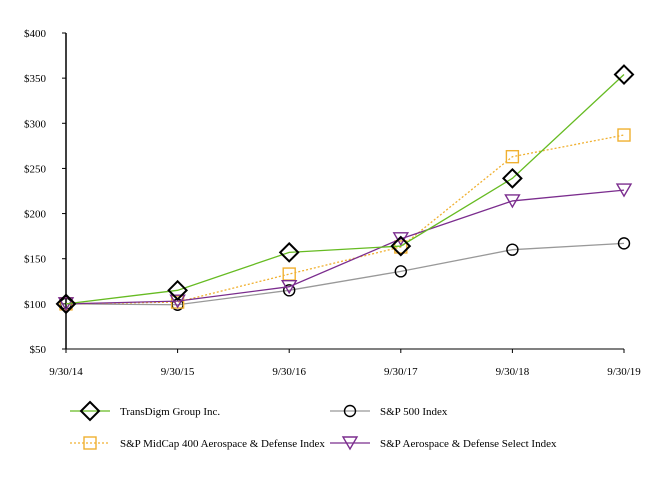  Describe the element at coordinates (66, 372) in the screenshot. I see `x-tick-label: 9/30/14` at that location.